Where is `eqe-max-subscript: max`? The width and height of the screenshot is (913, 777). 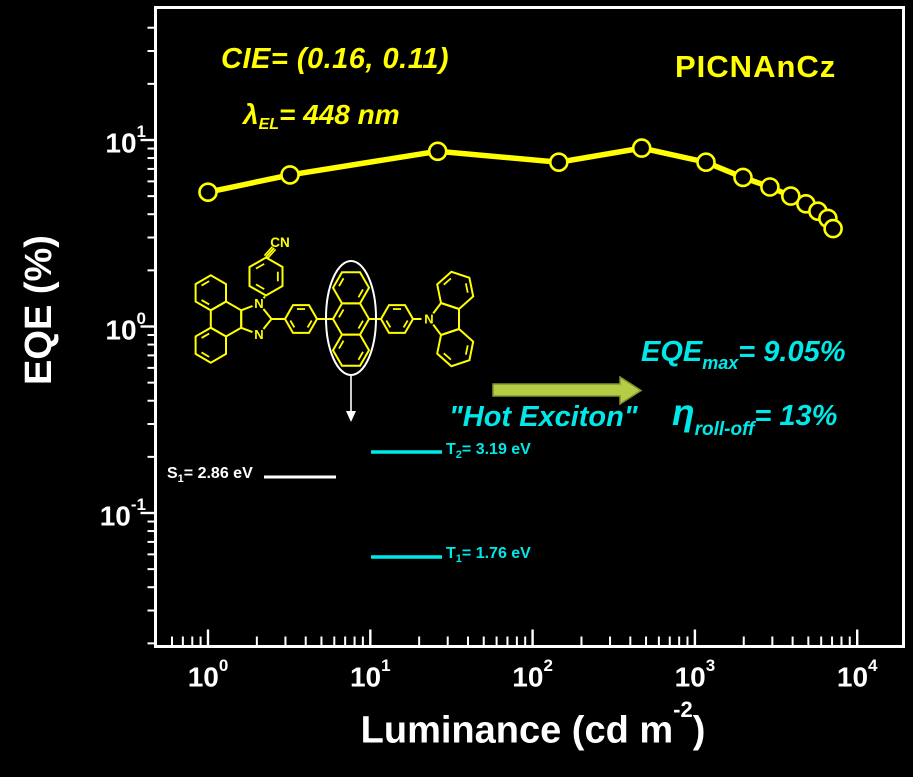
eqe-max-subscript: max is located at coordinates (720, 362).